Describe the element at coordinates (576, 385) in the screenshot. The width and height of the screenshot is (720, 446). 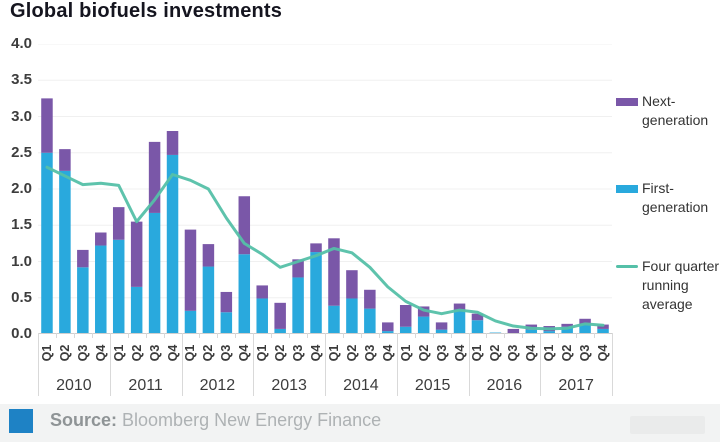
I see `x-tick-year: 2017` at that location.